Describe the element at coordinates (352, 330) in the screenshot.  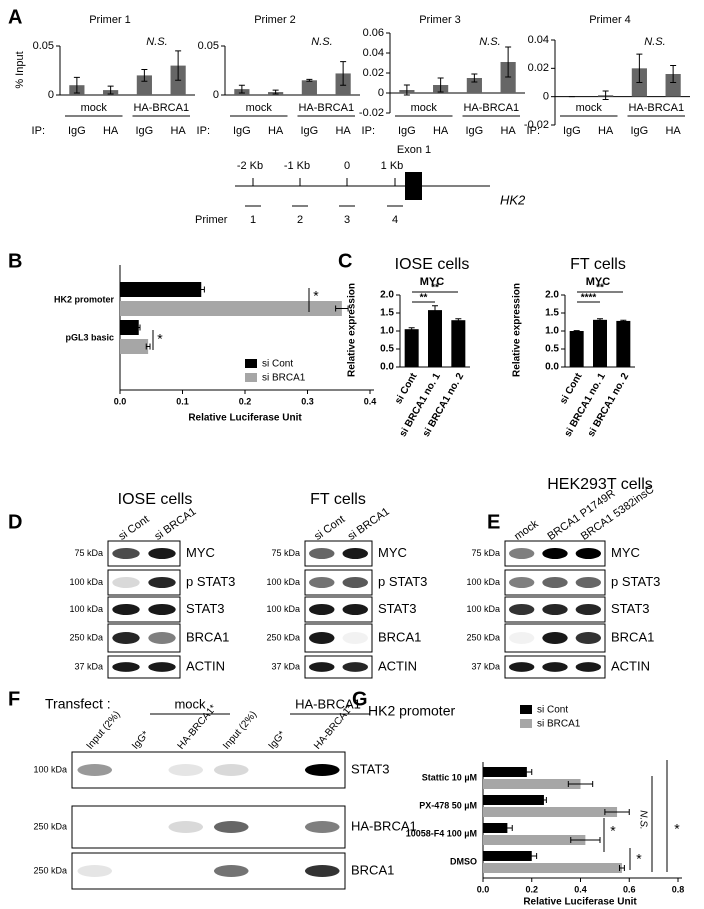
I see `y-axis-label: Relative expression` at that location.